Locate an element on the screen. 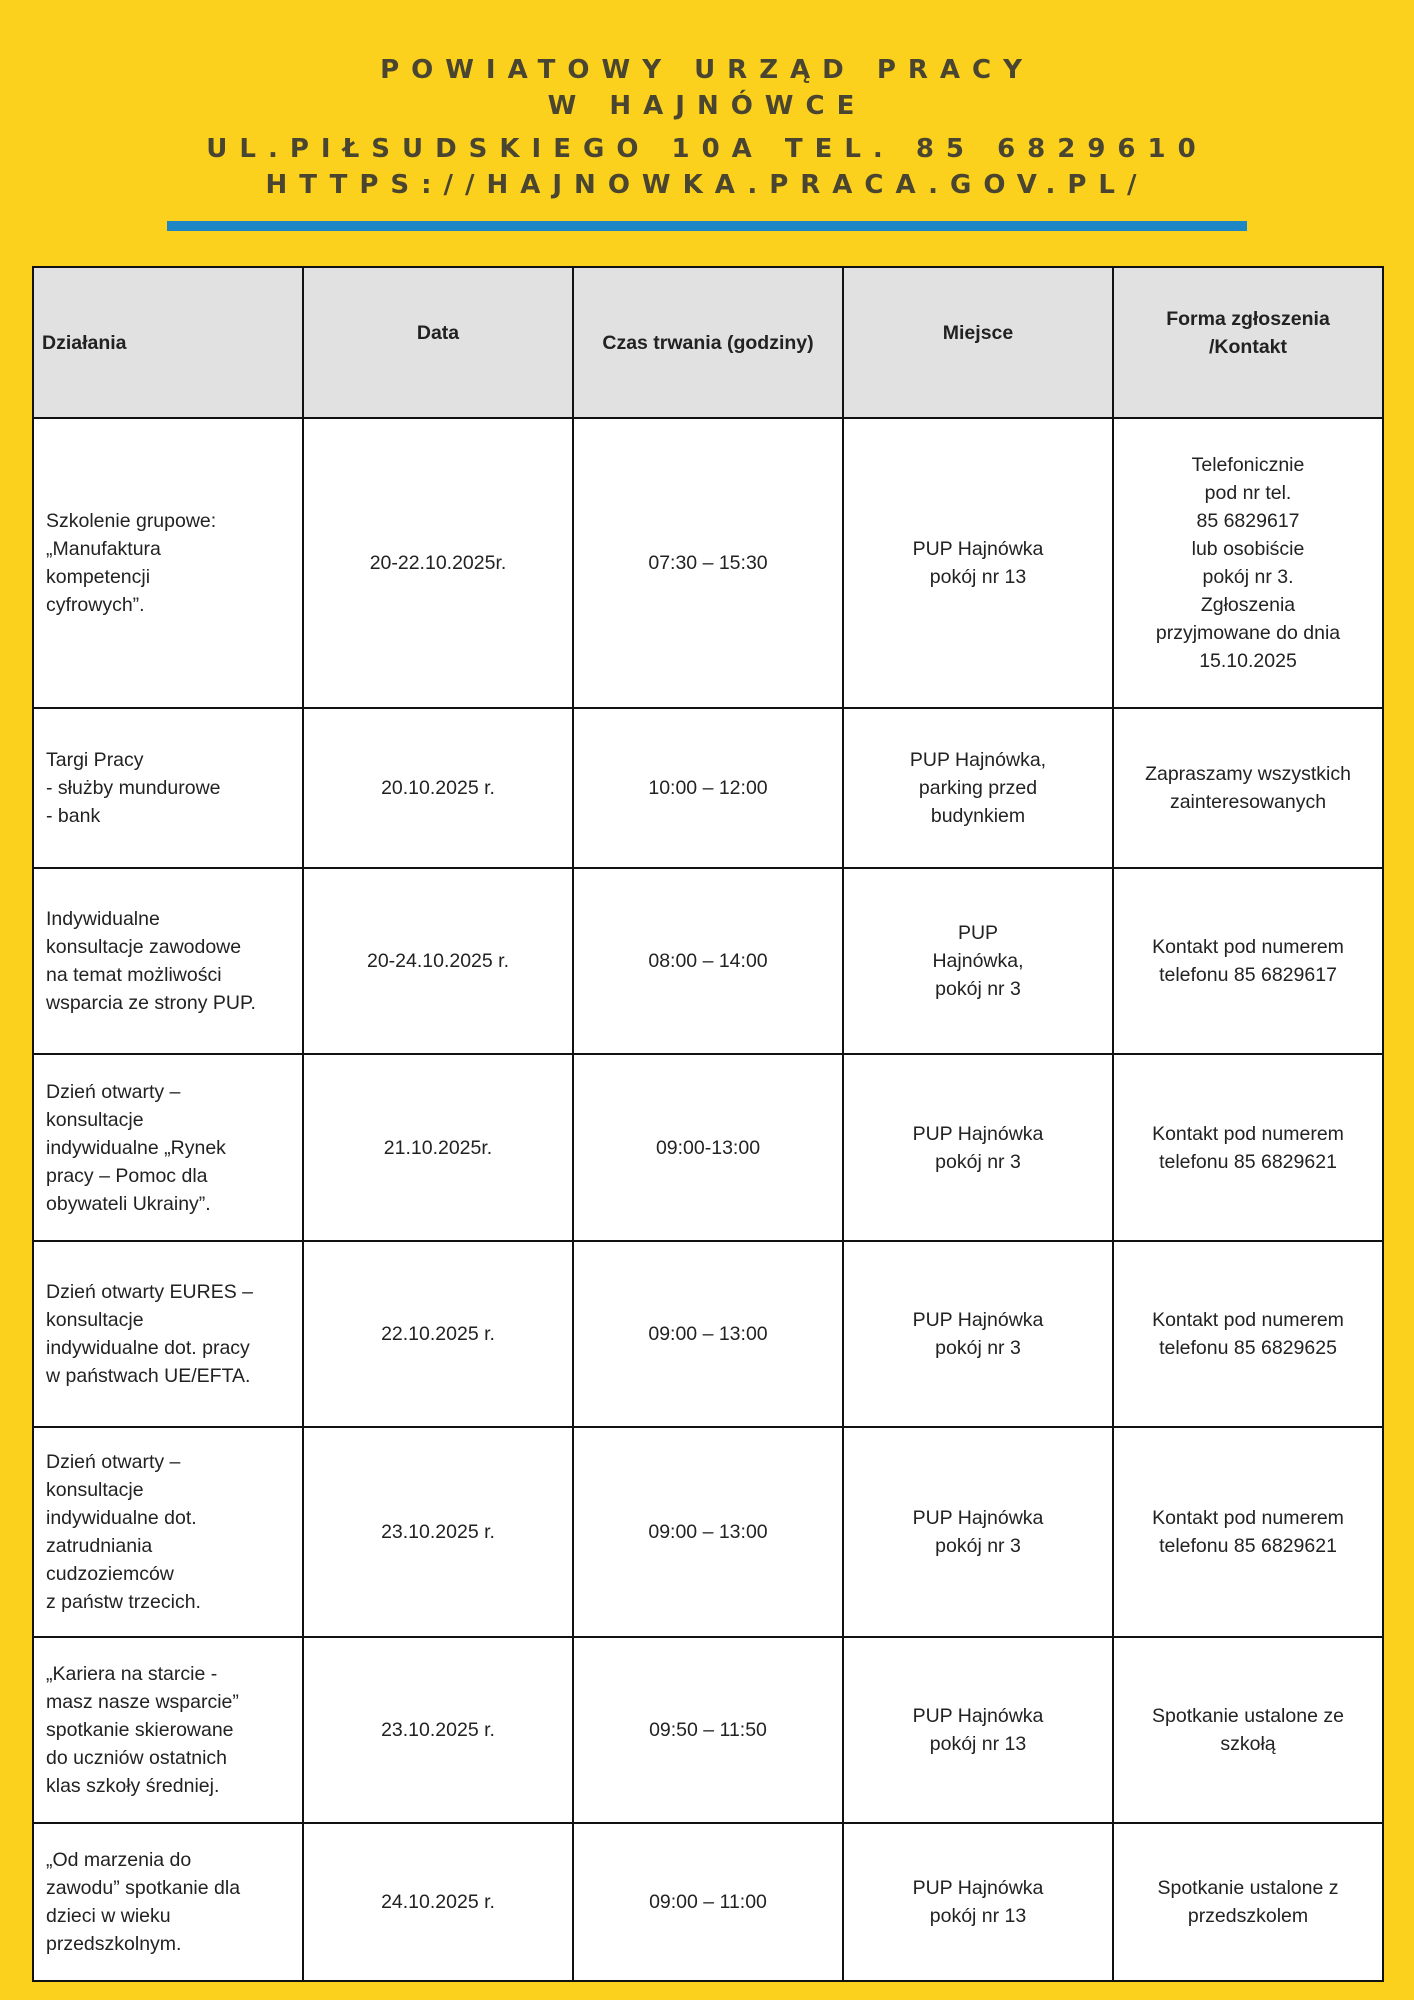 The width and height of the screenshot is (1414, 2000). column-header-place: Miejsce is located at coordinates (978, 342).